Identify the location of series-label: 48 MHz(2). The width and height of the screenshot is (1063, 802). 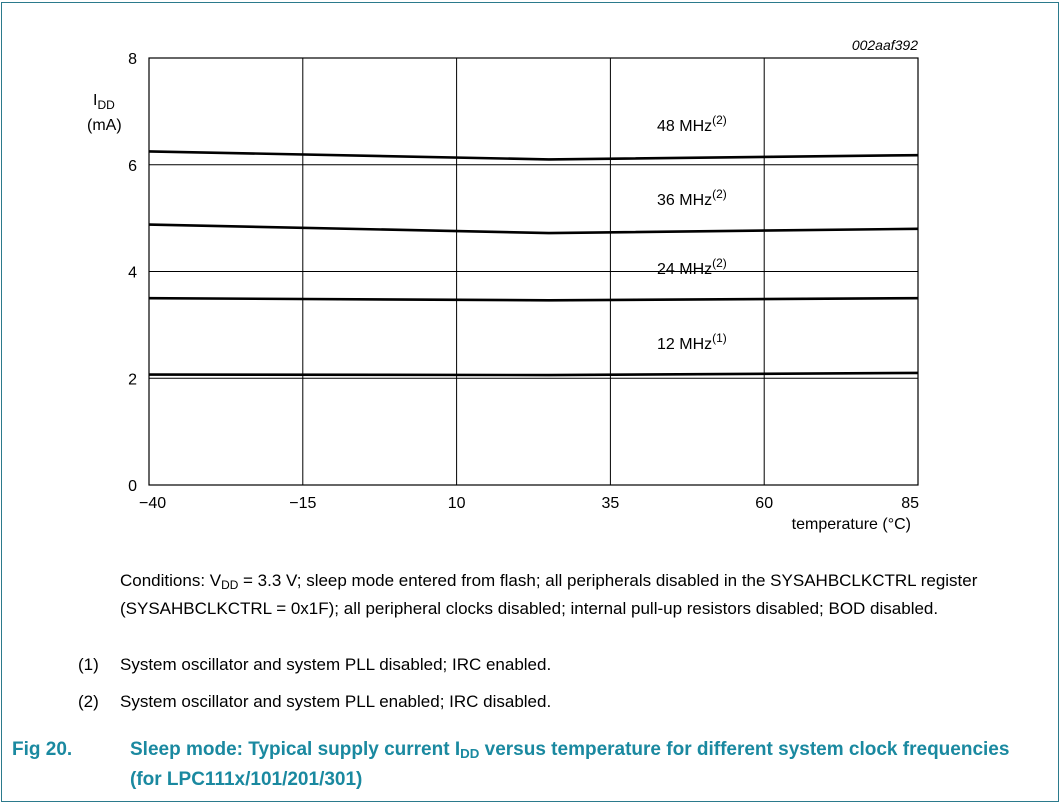
(692, 124).